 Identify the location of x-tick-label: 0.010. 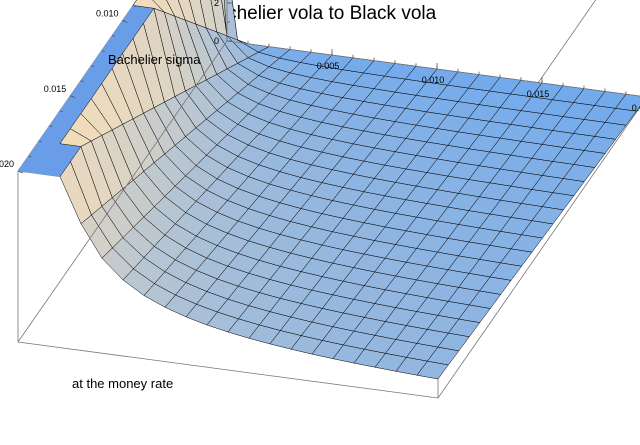
(433, 80).